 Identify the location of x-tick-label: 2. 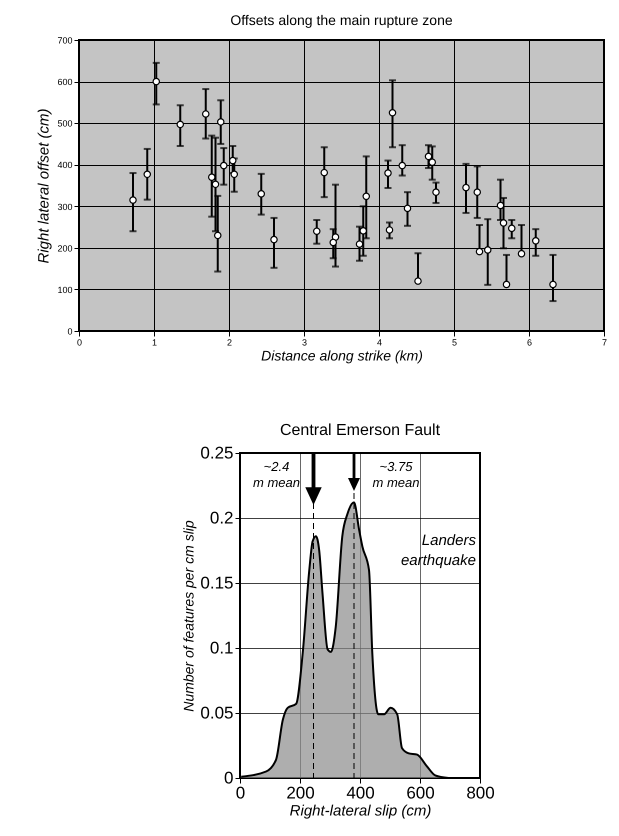
(229, 343).